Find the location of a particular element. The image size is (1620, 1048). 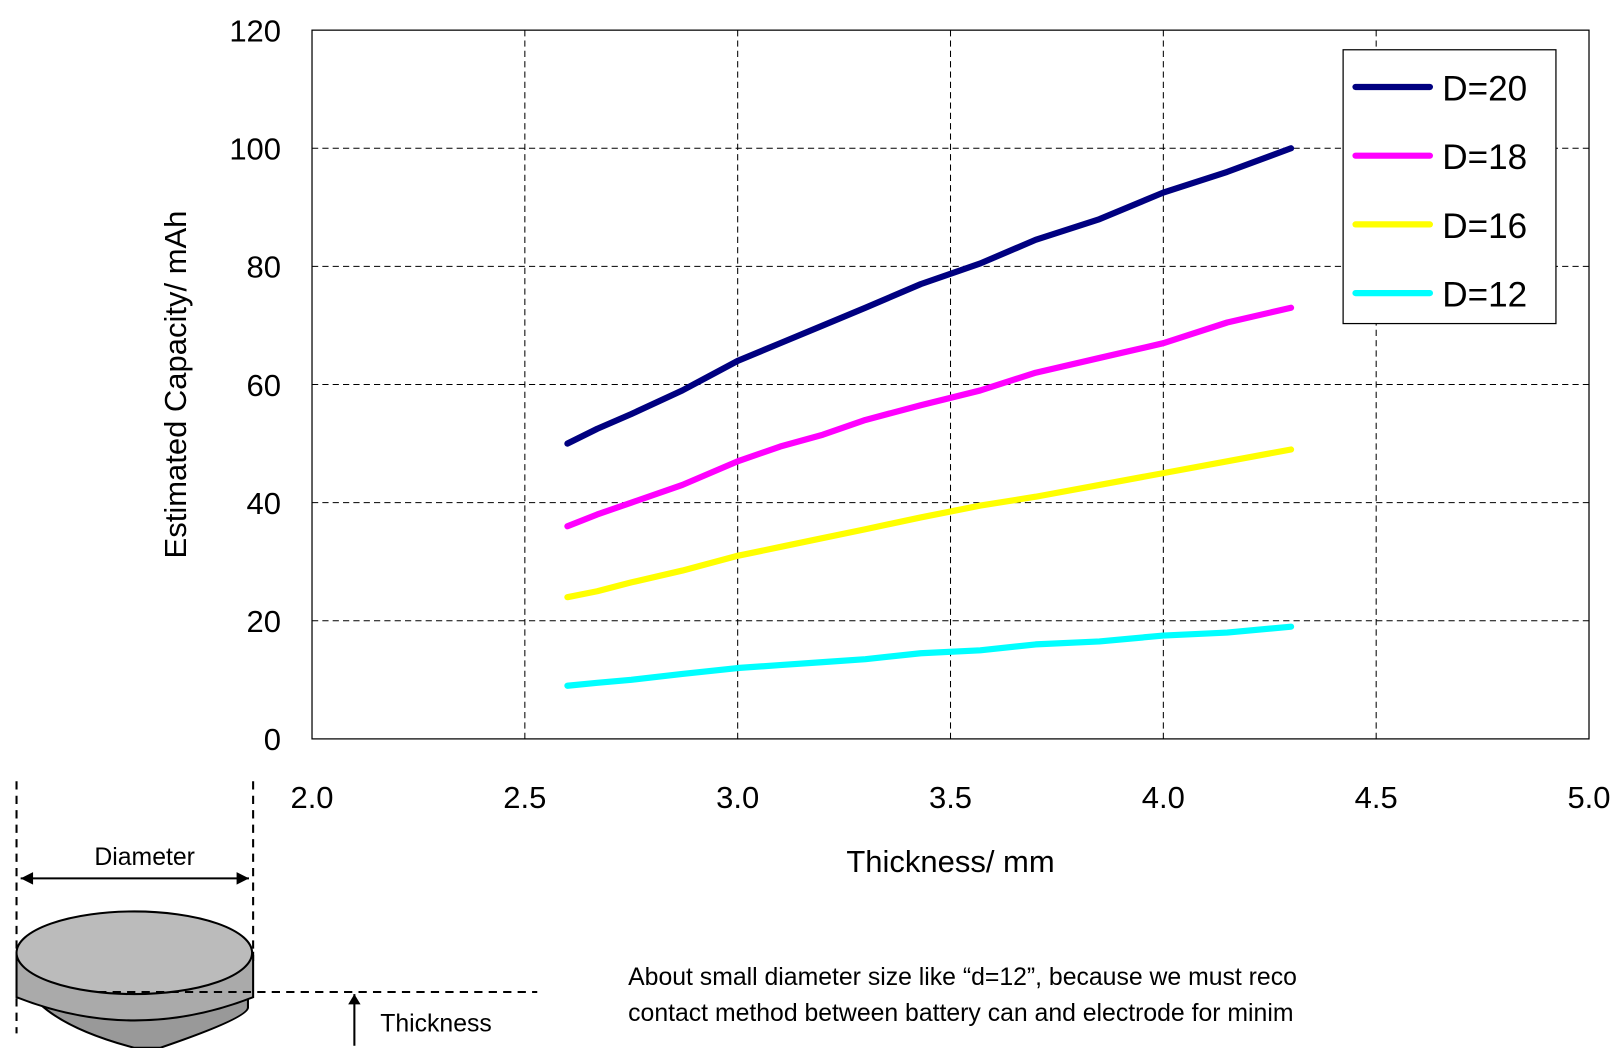

x-tick-label: 5.0 is located at coordinates (1588, 797).